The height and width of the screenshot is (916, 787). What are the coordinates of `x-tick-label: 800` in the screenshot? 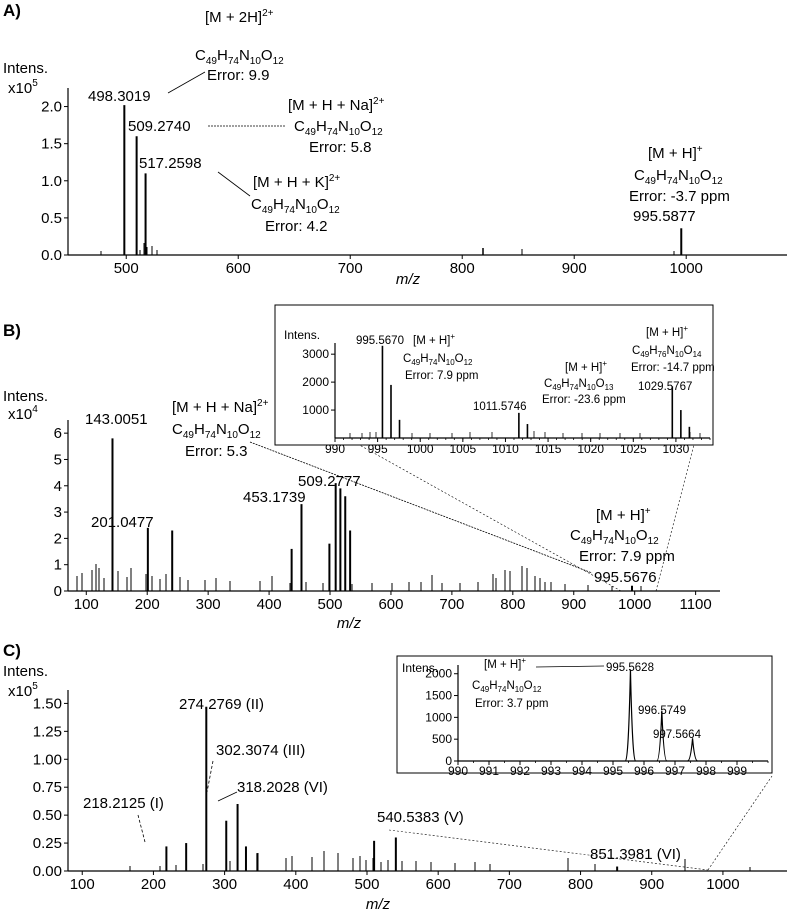 It's located at (462, 268).